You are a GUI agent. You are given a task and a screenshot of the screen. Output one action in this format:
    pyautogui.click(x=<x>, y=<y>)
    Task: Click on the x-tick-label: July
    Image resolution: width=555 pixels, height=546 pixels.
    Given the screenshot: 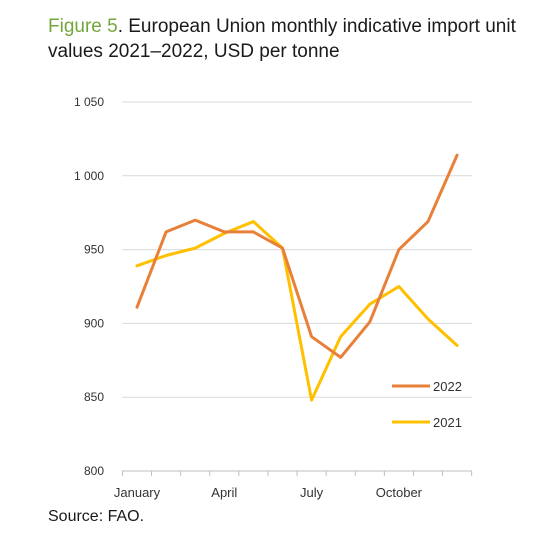 What is the action you would take?
    pyautogui.click(x=312, y=492)
    